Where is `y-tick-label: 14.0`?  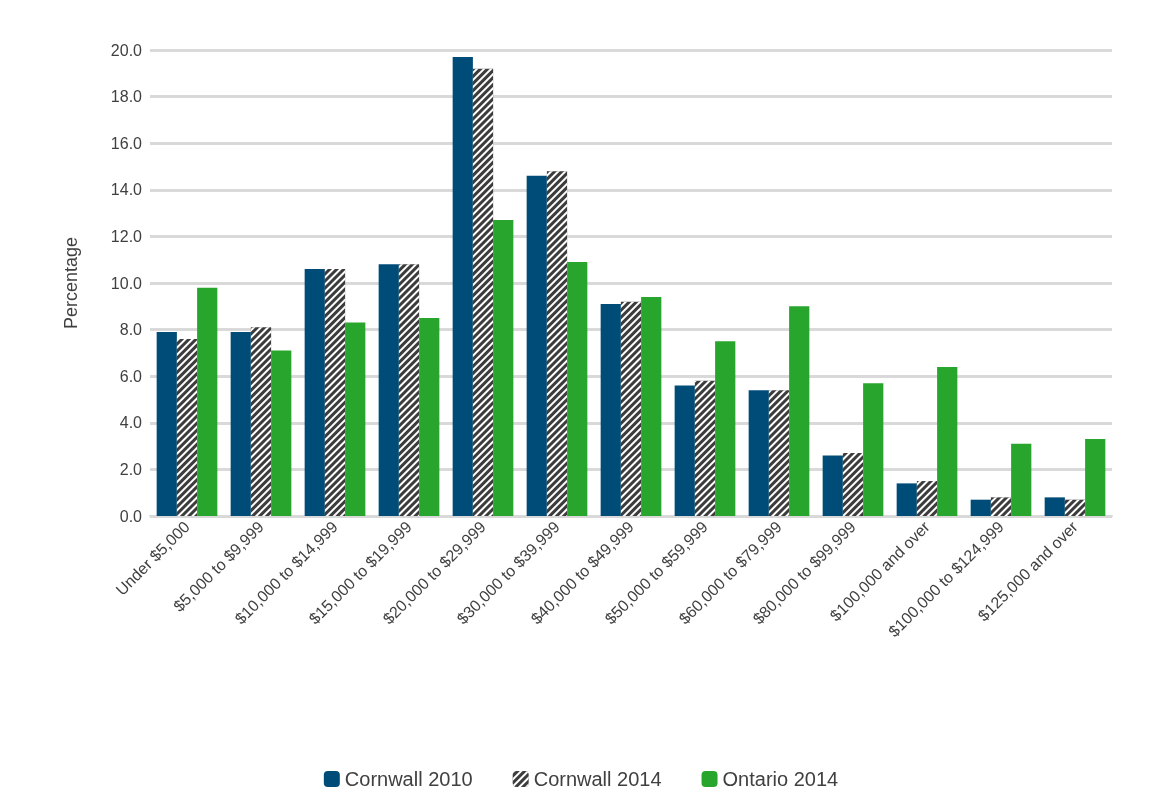 y-tick-label: 14.0 is located at coordinates (126, 190).